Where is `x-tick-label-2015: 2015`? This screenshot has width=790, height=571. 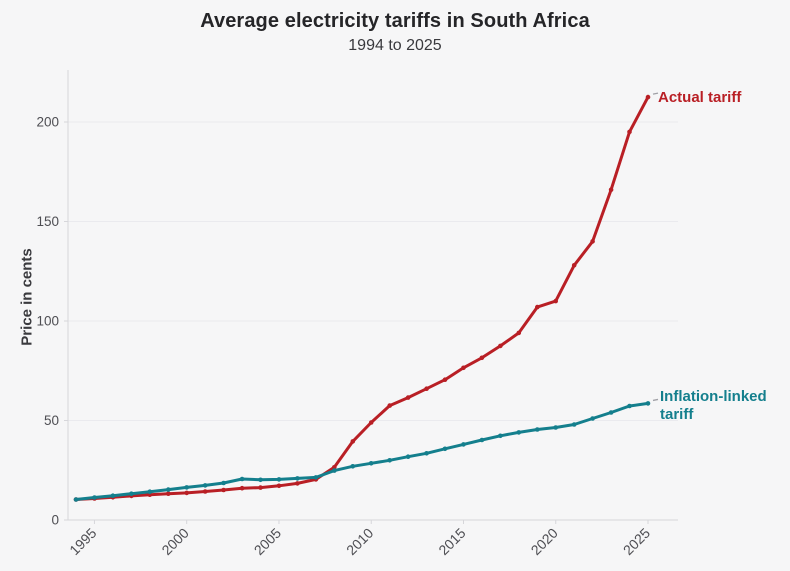 x-tick-label-2015: 2015 is located at coordinates (451, 541).